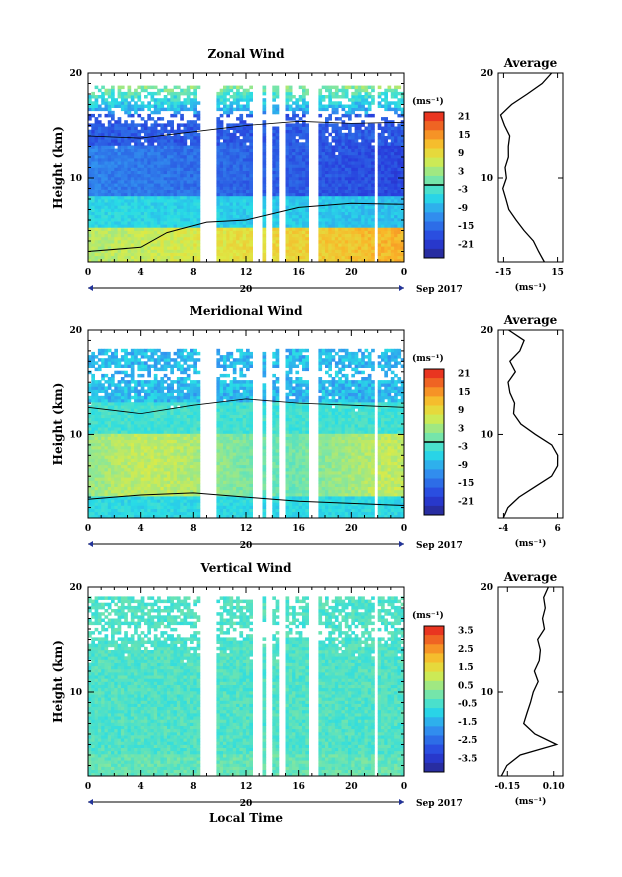 This screenshot has width=622, height=877. I want to click on colorbar-tick-label: 0.5, so click(466, 686).